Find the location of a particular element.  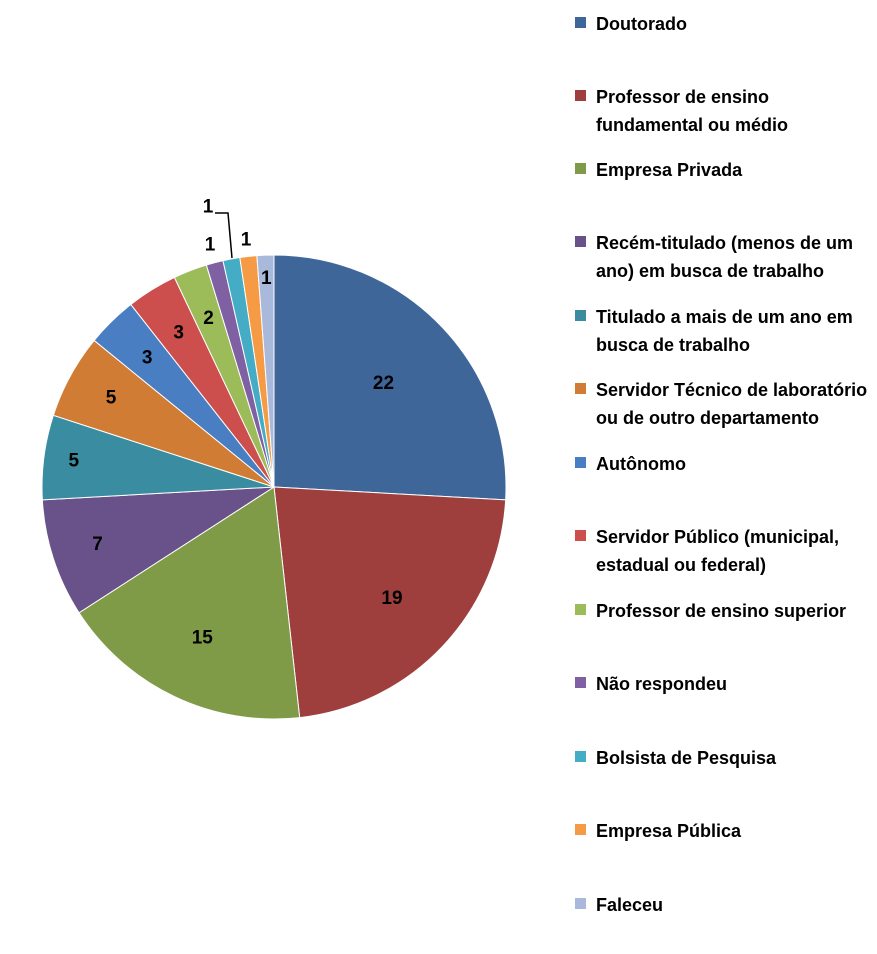

leader-line is located at coordinates (224, 235).